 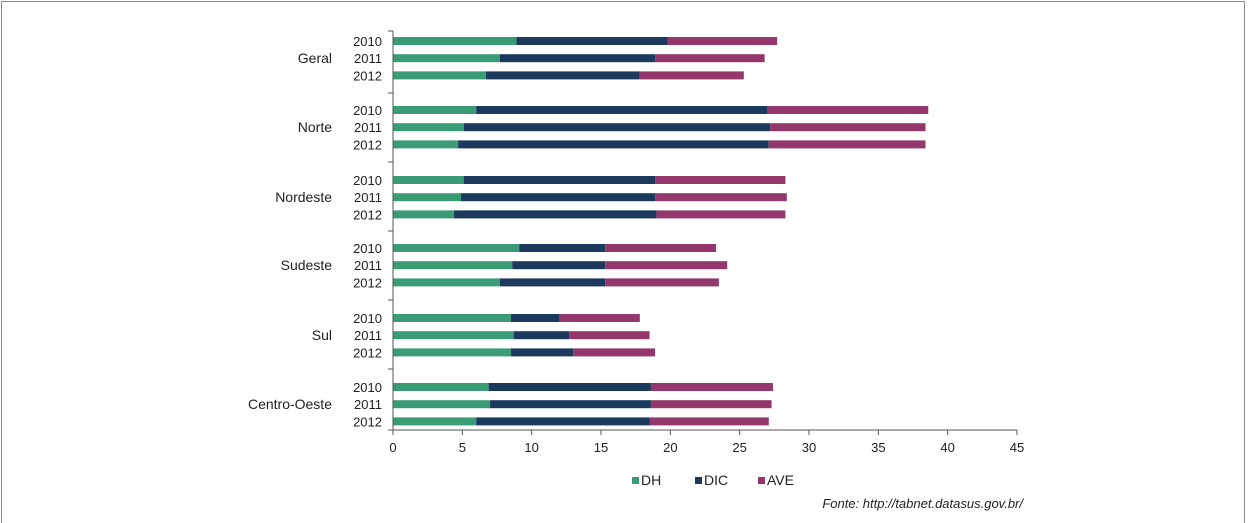 What do you see at coordinates (739, 447) in the screenshot?
I see `x-tick-label: 25` at bounding box center [739, 447].